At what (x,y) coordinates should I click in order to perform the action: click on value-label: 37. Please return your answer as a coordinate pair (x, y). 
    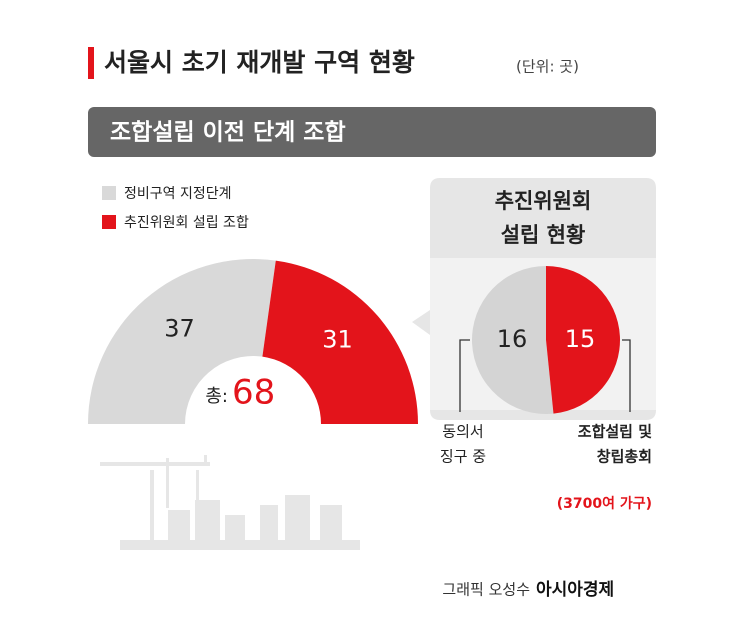
    Looking at the image, I should click on (179, 329).